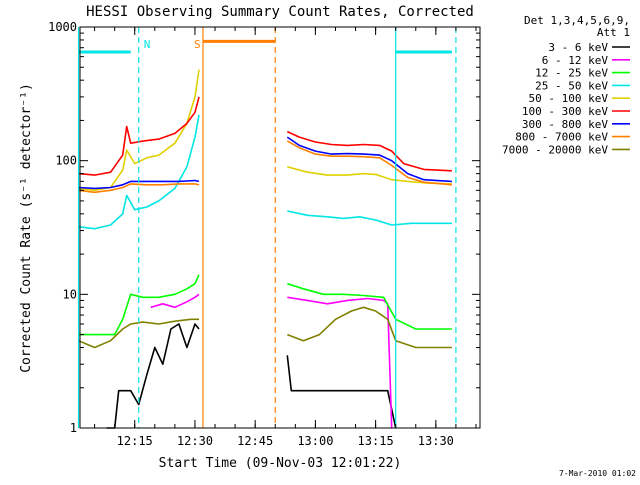 The height and width of the screenshot is (485, 640). Describe the element at coordinates (26, 228) in the screenshot. I see `y-axis-label: Corrected Count Rate (s⁻¹ detector⁻¹)` at that location.